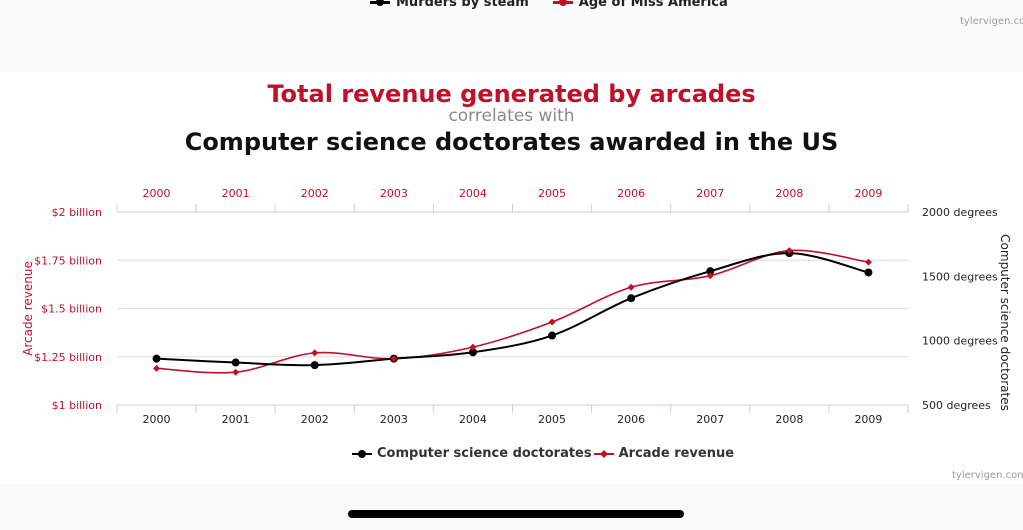 The height and width of the screenshot is (530, 1023). Describe the element at coordinates (235, 372) in the screenshot. I see `arcade-revenue-point-2001` at that location.